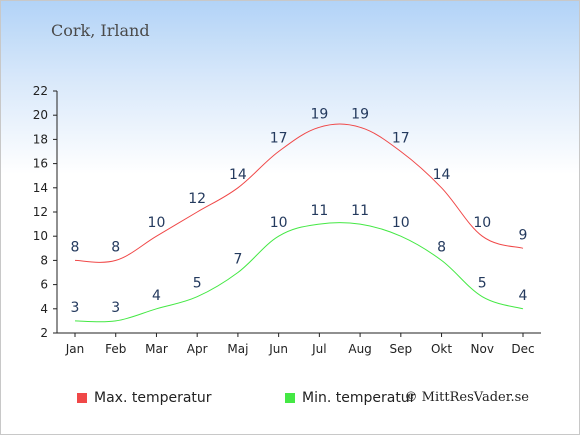 The width and height of the screenshot is (580, 435). What do you see at coordinates (523, 235) in the screenshot?
I see `series-max-data-label: 9` at bounding box center [523, 235].